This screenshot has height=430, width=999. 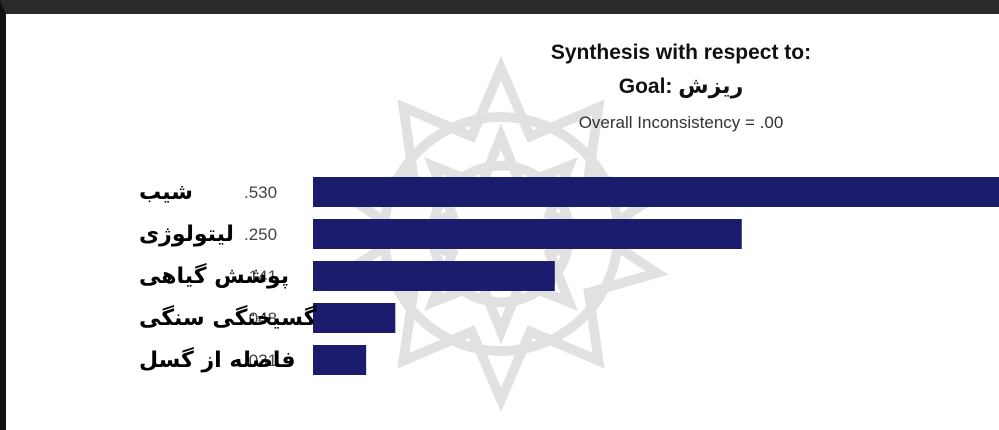 I want to click on chart-title: Synthesis with respect to:, so click(x=681, y=52).